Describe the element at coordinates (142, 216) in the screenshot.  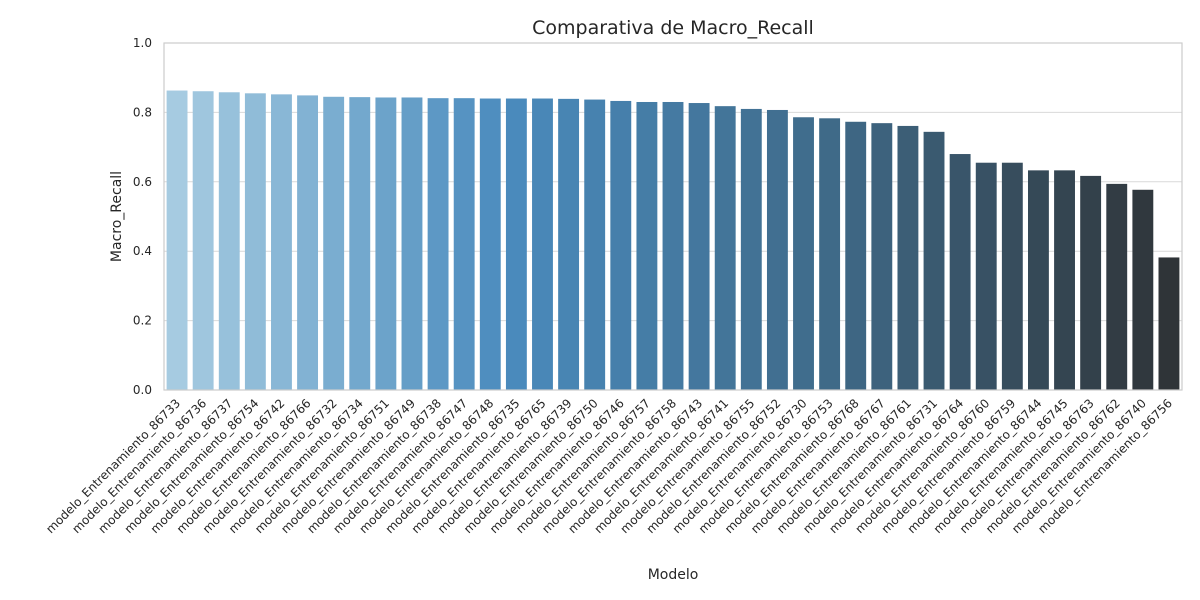
I see `y-axis-ticks: 0.0 0.2 0.4 0.6 0.8 1.0` at that location.